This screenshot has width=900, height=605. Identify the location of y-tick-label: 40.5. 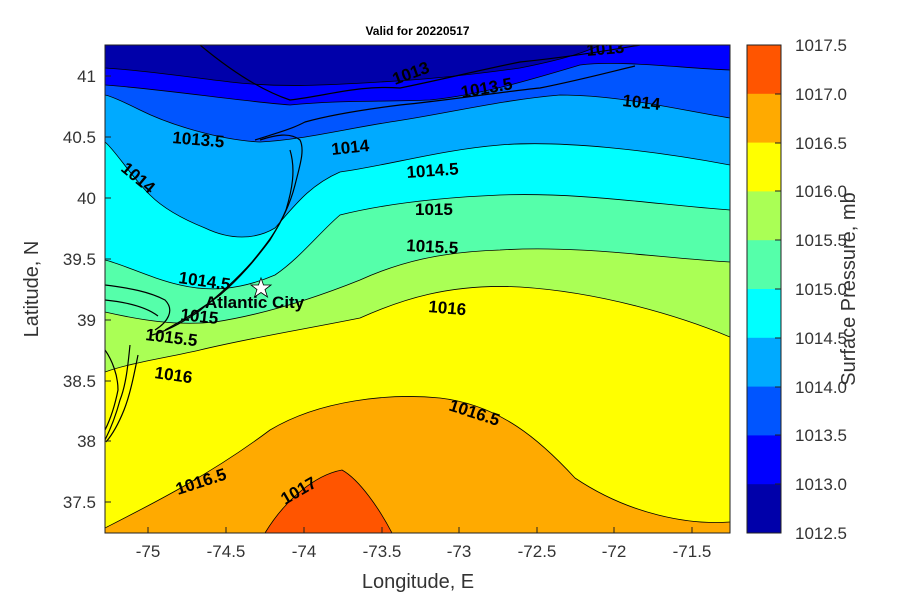
(79, 137).